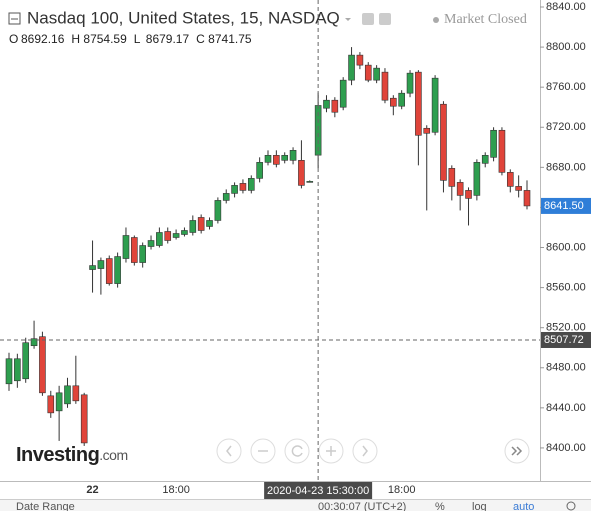  Describe the element at coordinates (200, 39) in the screenshot. I see `ohlc-letter: C` at that location.